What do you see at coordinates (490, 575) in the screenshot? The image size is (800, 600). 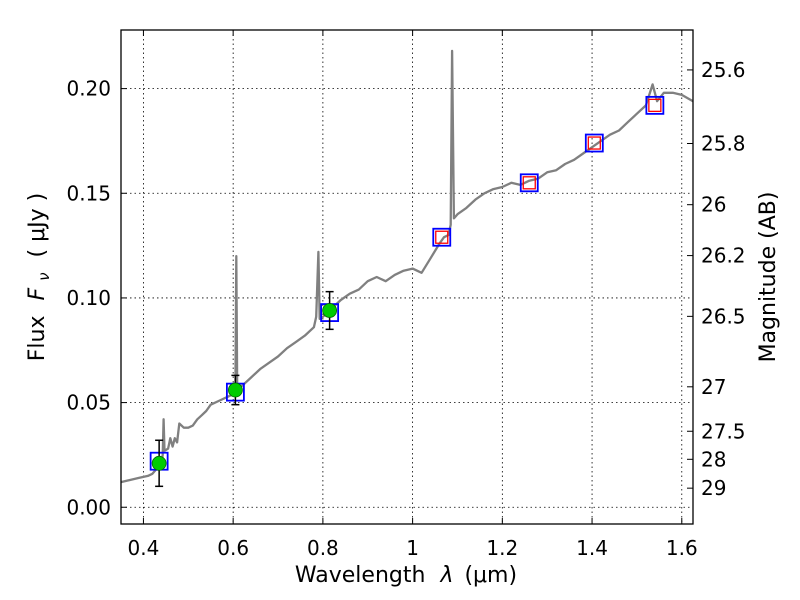 I see `x-axis-unit: (μm)` at bounding box center [490, 575].